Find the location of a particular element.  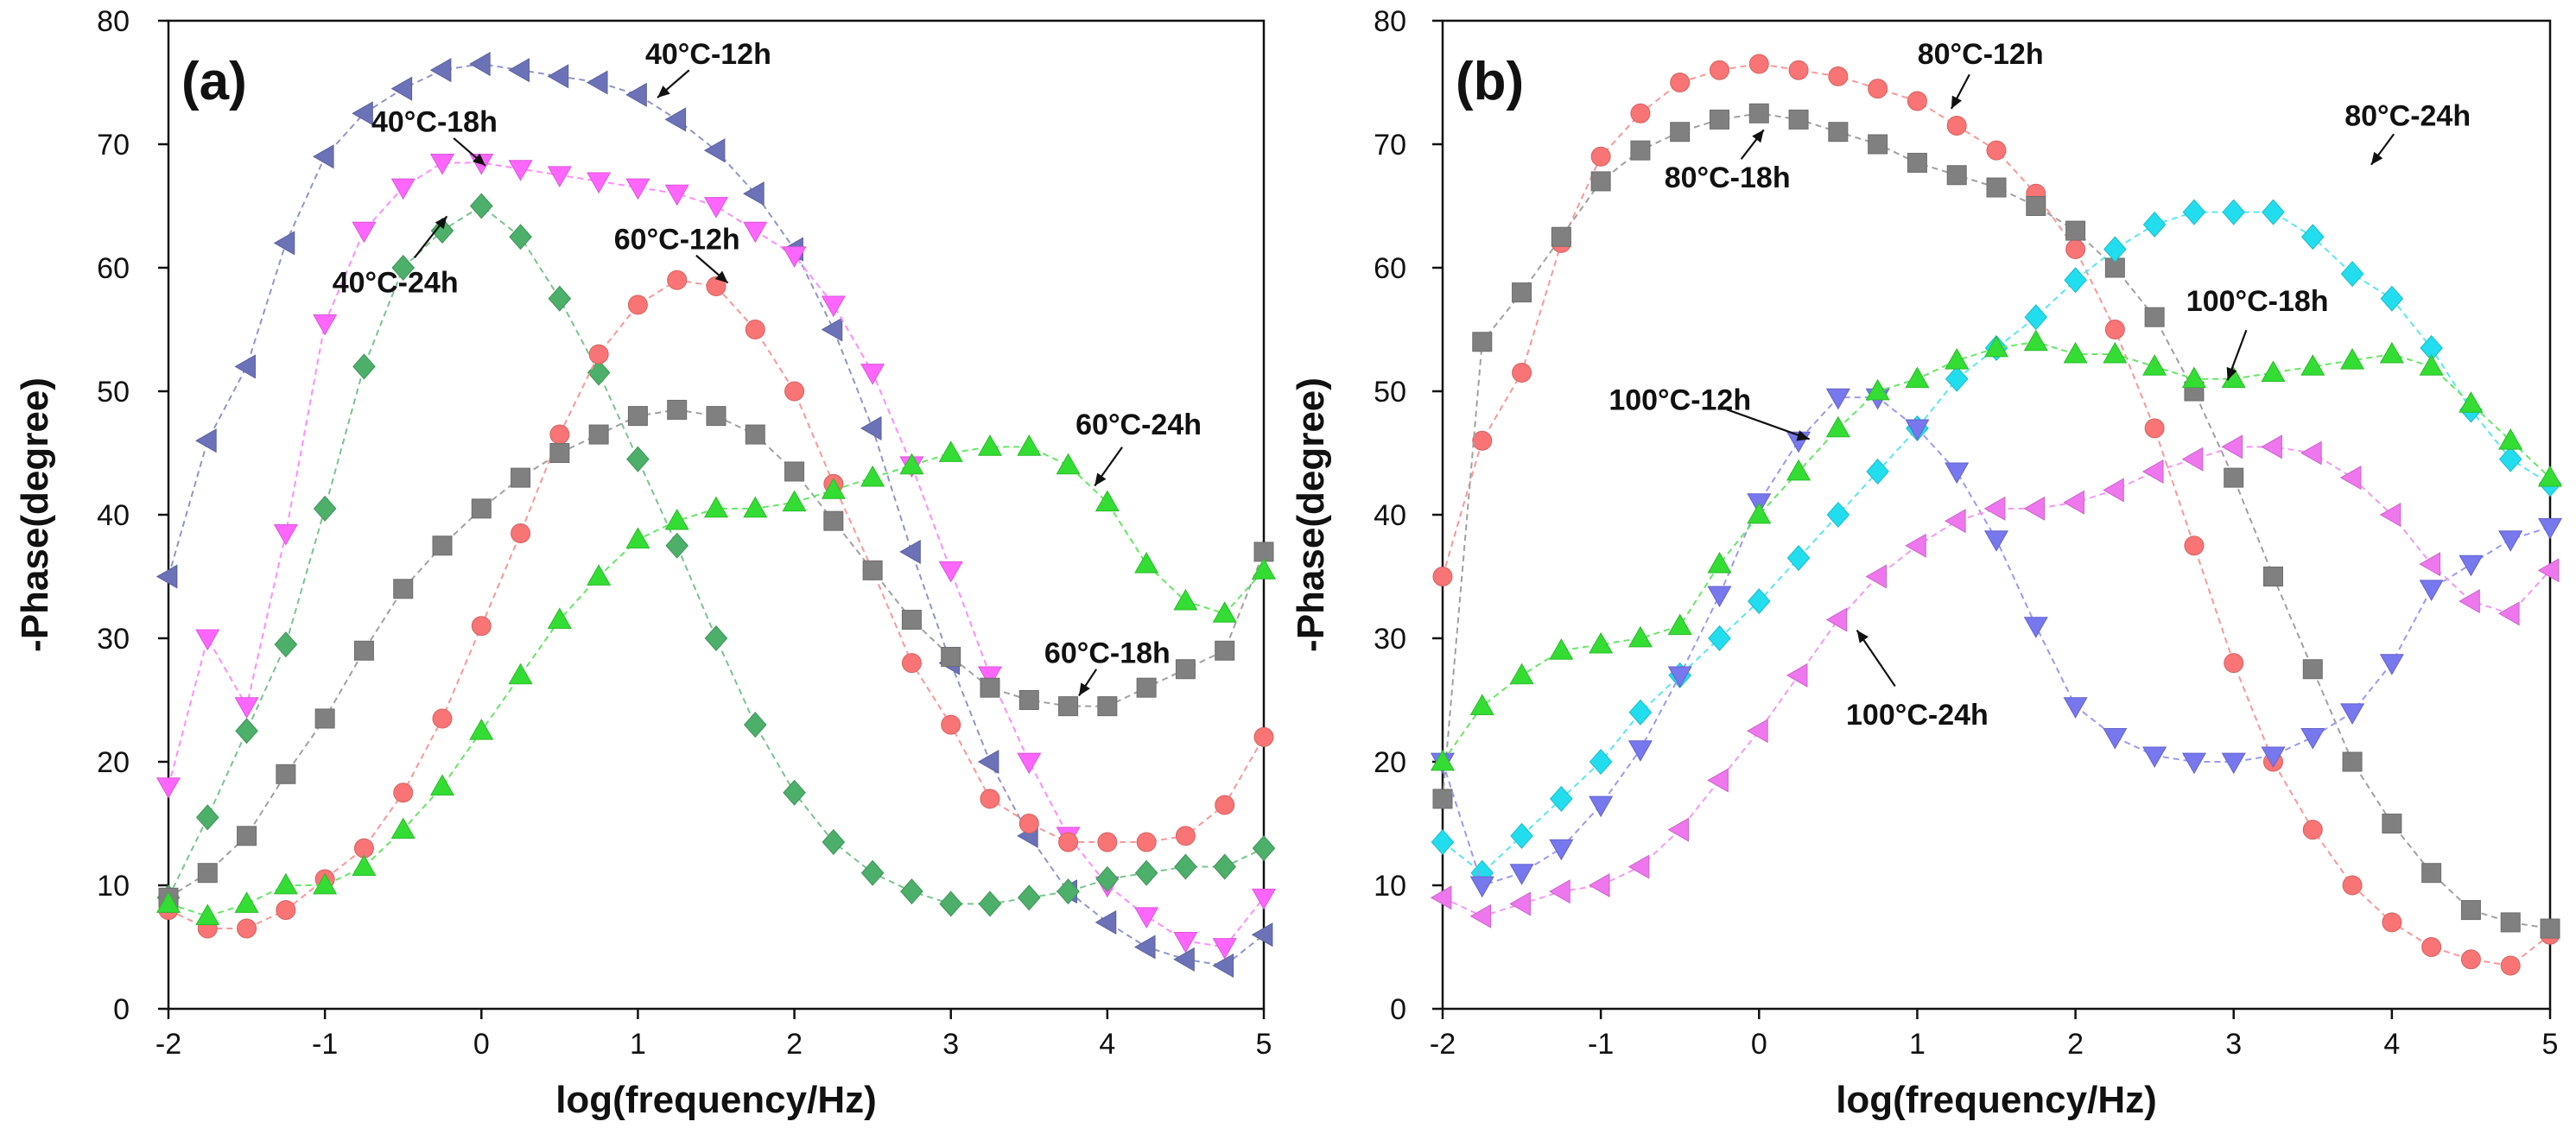

x-tick-label: 5 is located at coordinates (1264, 1044).